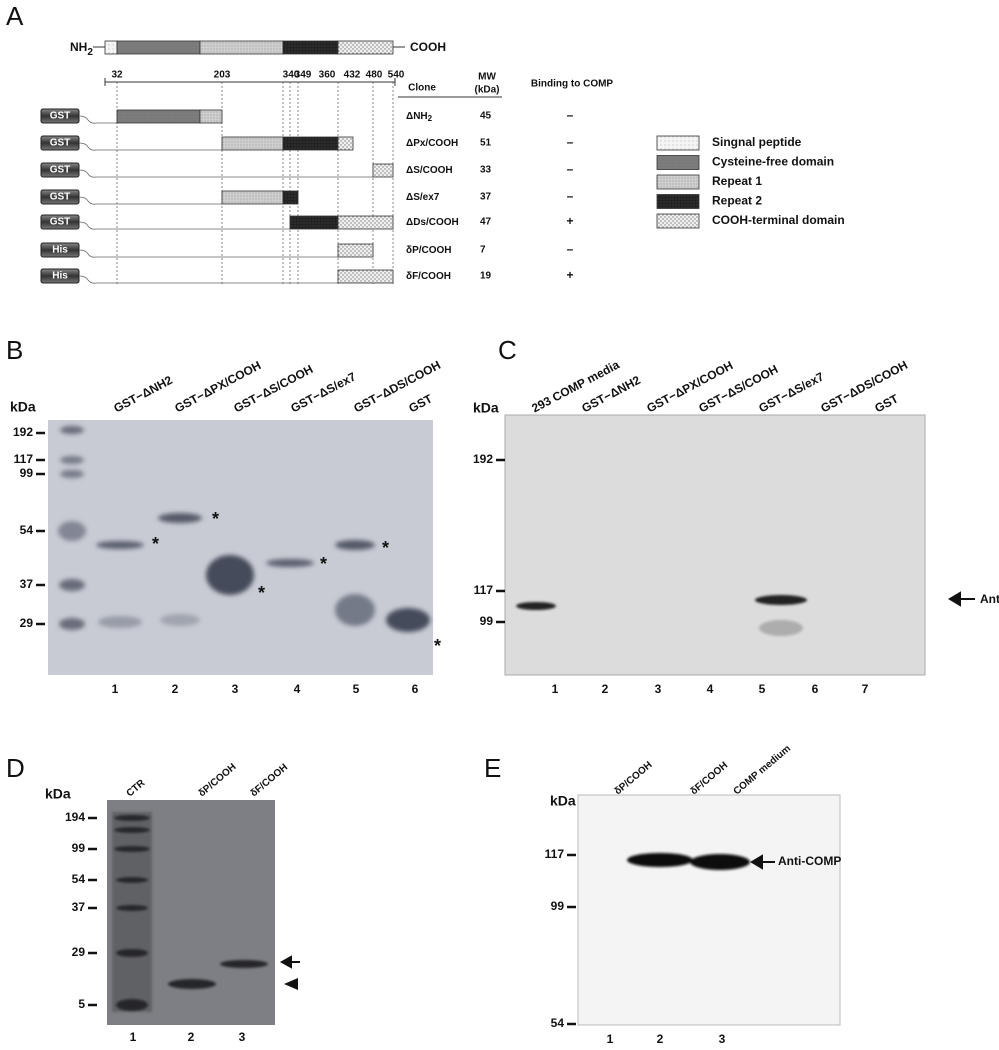  Describe the element at coordinates (423, 197) in the screenshot. I see `clone-label: ΔS/ex7` at that location.